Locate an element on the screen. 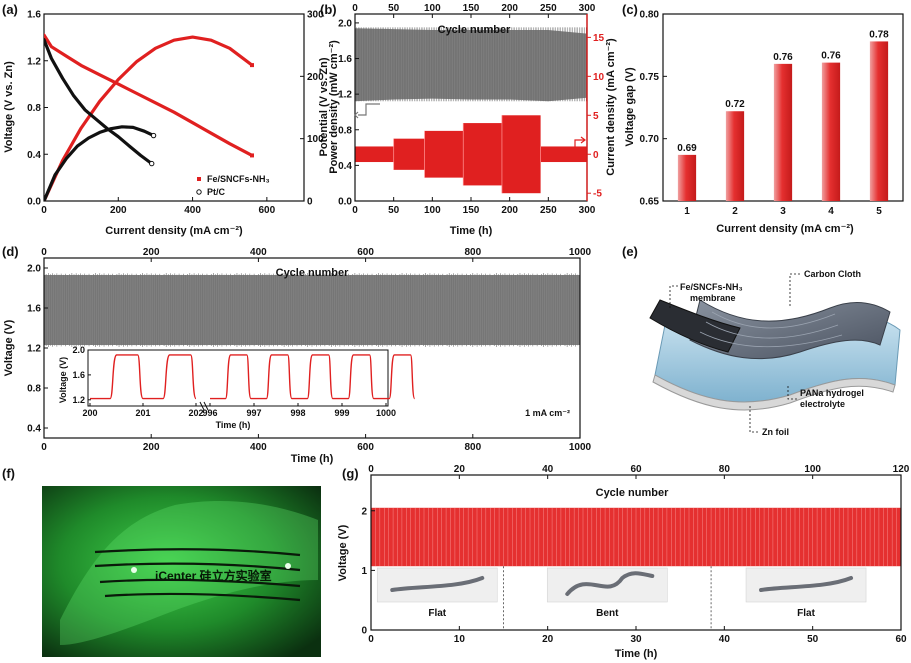  label-membrane-2: membrane is located at coordinates (713, 298).